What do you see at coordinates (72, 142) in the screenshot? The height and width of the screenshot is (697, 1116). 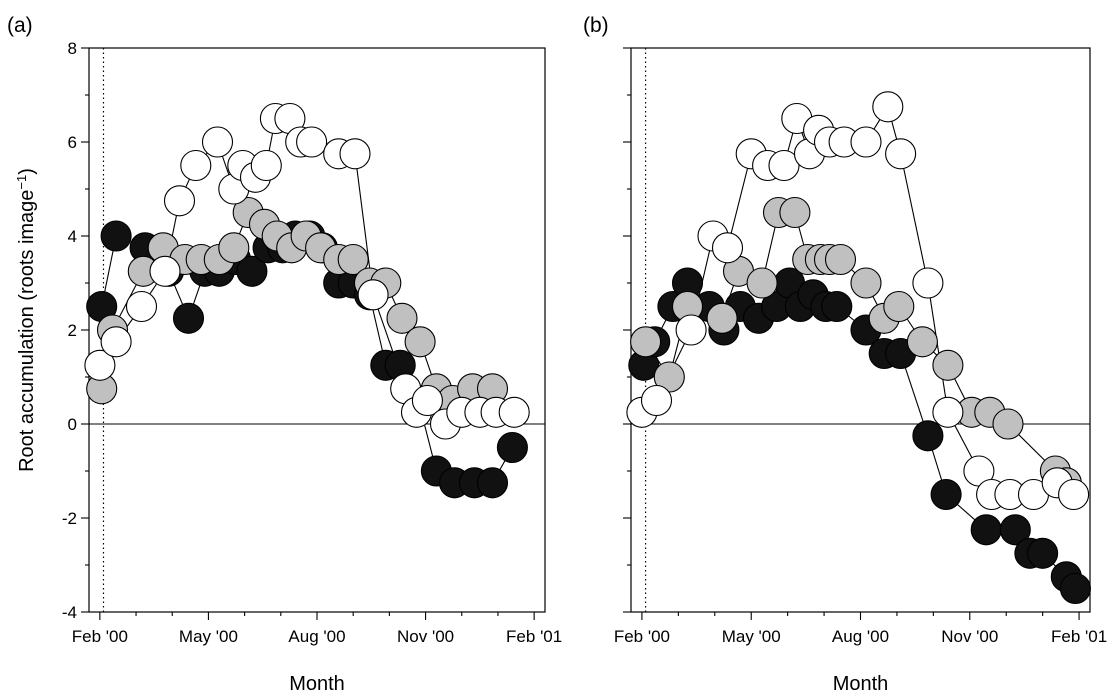 I see `y-tick-label: 6` at bounding box center [72, 142].